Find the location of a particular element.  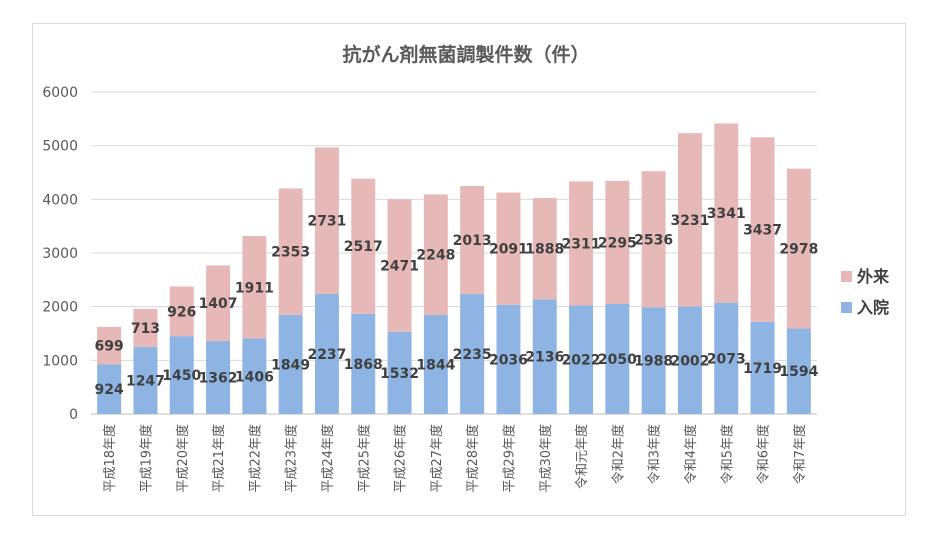

y-tick-label: 3000 is located at coordinates (60, 254).